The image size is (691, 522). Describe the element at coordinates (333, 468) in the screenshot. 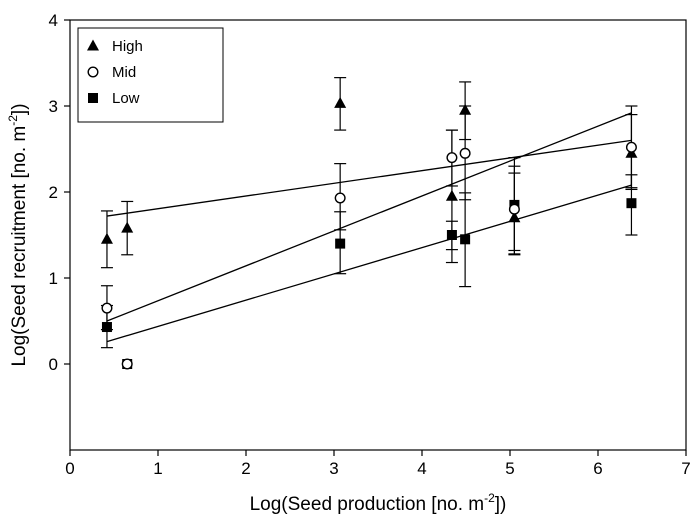

I see `x-tick-label: 3` at that location.